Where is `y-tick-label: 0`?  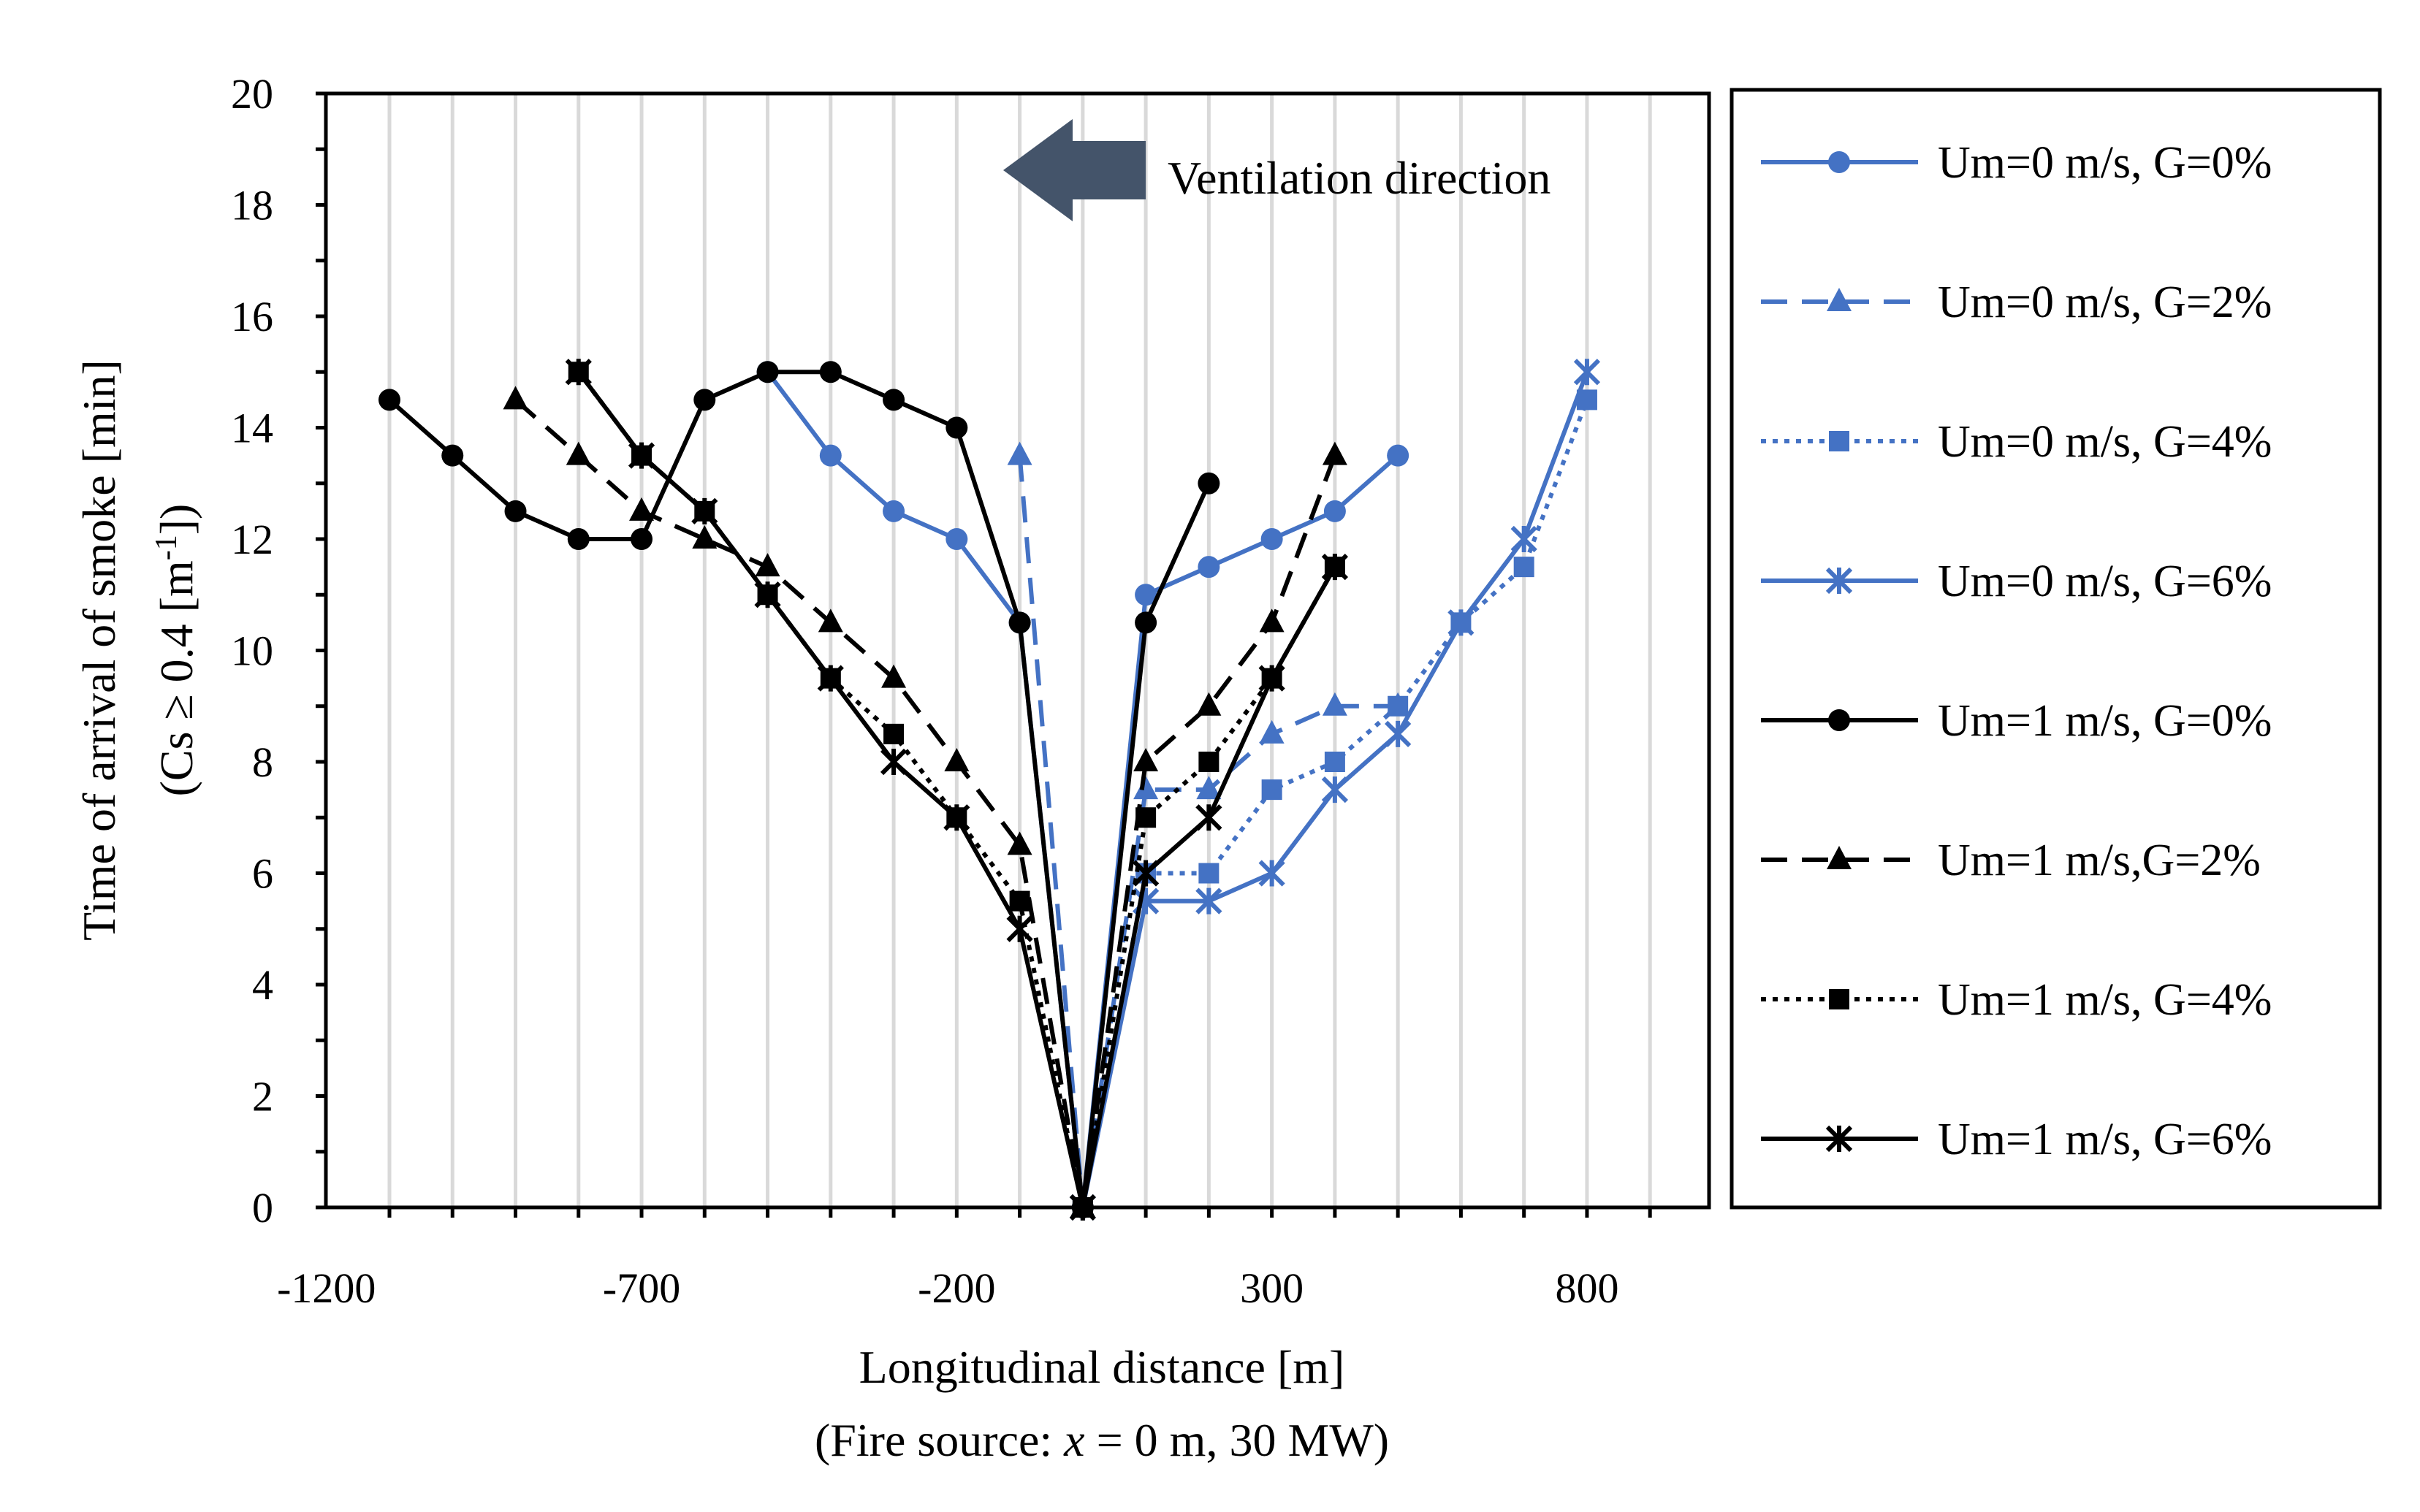 y-tick-label: 0 is located at coordinates (262, 1208).